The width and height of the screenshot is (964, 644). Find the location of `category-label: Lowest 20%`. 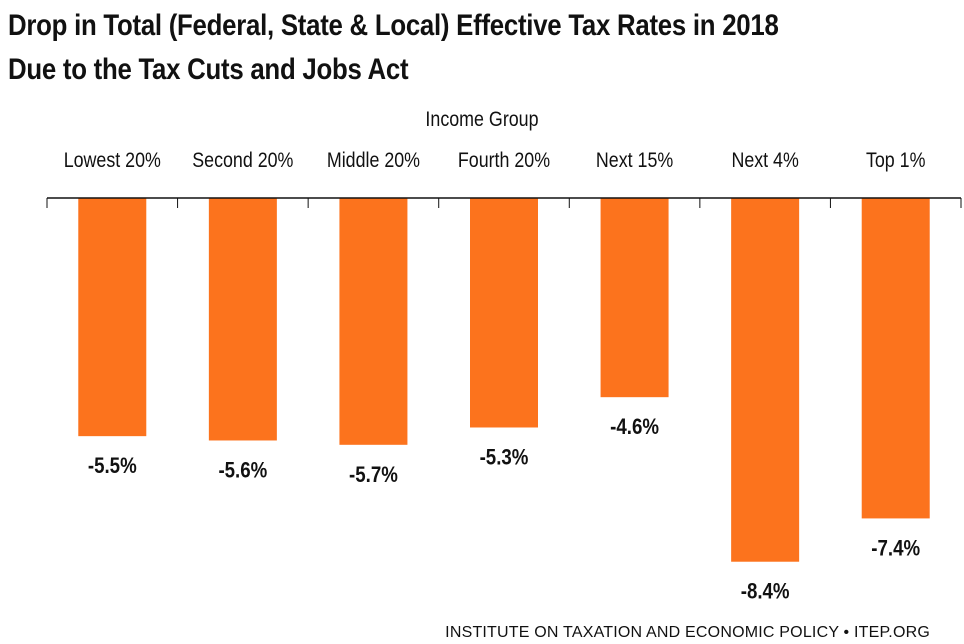

category-label: Lowest 20% is located at coordinates (112, 161).